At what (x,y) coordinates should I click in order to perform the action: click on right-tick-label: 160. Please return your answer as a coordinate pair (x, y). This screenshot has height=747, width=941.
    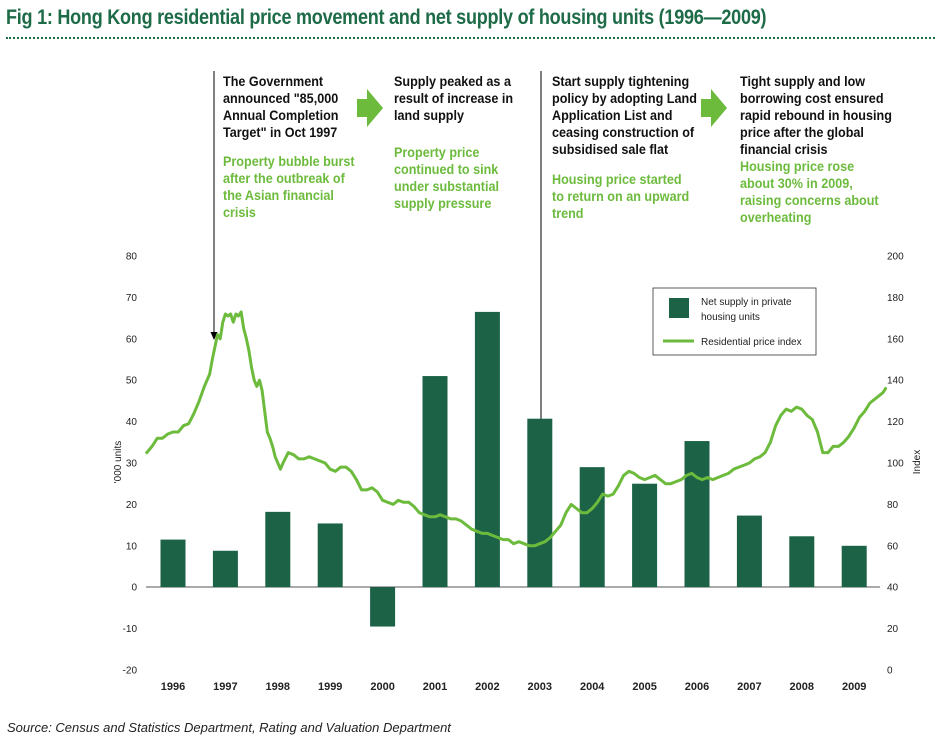
    Looking at the image, I should click on (895, 339).